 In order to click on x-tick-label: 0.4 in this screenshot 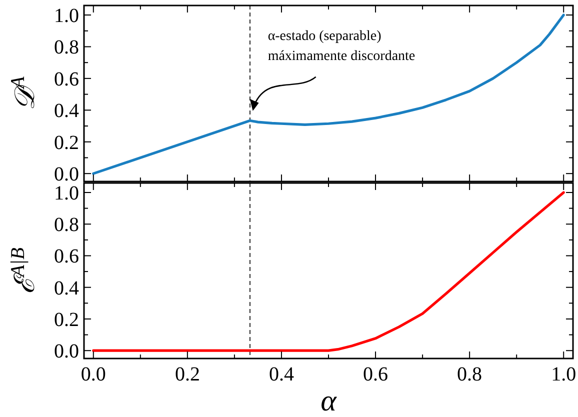, I will do `click(281, 375)`.